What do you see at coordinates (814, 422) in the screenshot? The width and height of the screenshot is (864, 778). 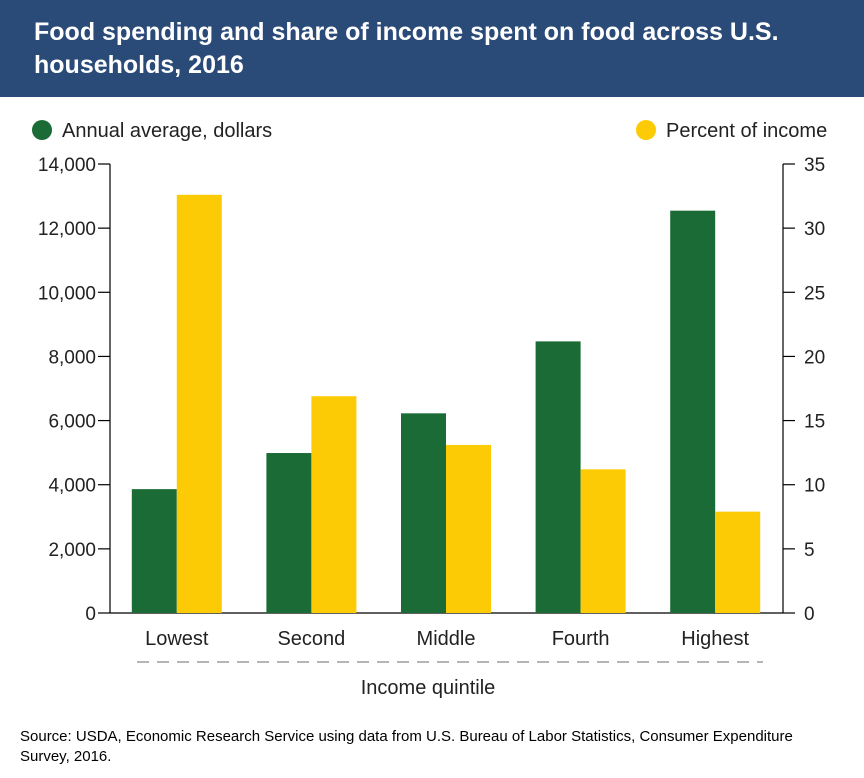 I see `right-tick-label: 15` at bounding box center [814, 422].